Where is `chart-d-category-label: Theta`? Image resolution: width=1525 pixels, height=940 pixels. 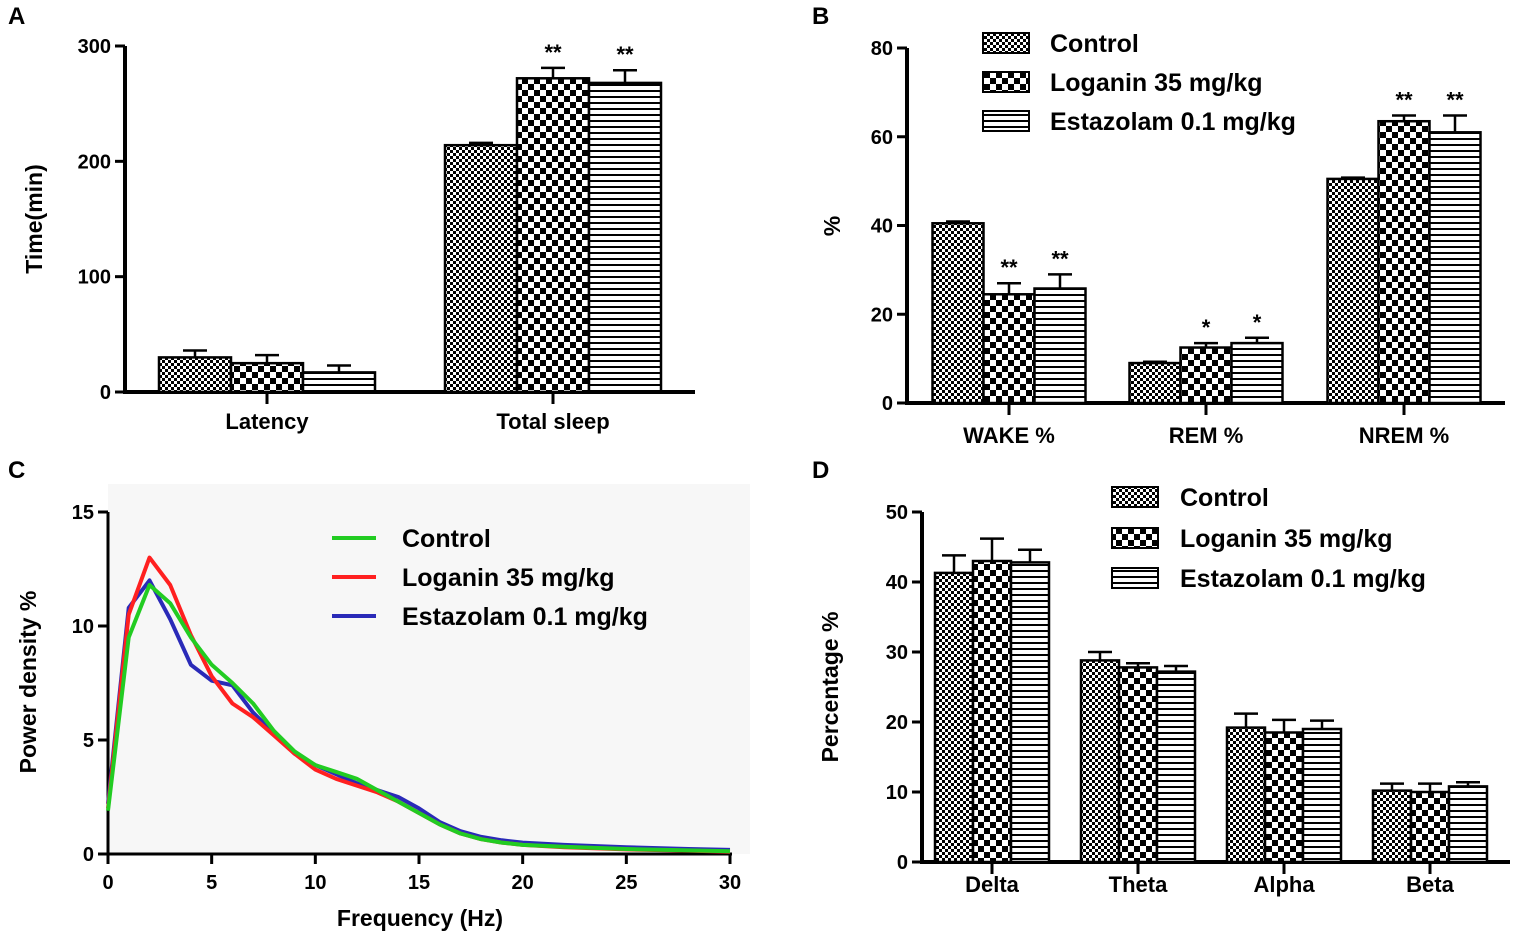 chart-d-category-label: Theta is located at coordinates (1138, 884).